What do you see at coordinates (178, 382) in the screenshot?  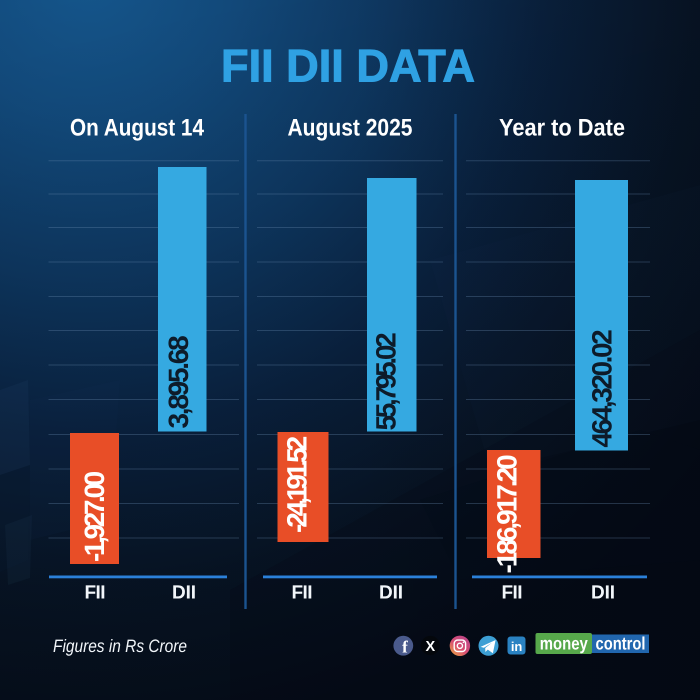 I see `svg-text: 3,895.68` at bounding box center [178, 382].